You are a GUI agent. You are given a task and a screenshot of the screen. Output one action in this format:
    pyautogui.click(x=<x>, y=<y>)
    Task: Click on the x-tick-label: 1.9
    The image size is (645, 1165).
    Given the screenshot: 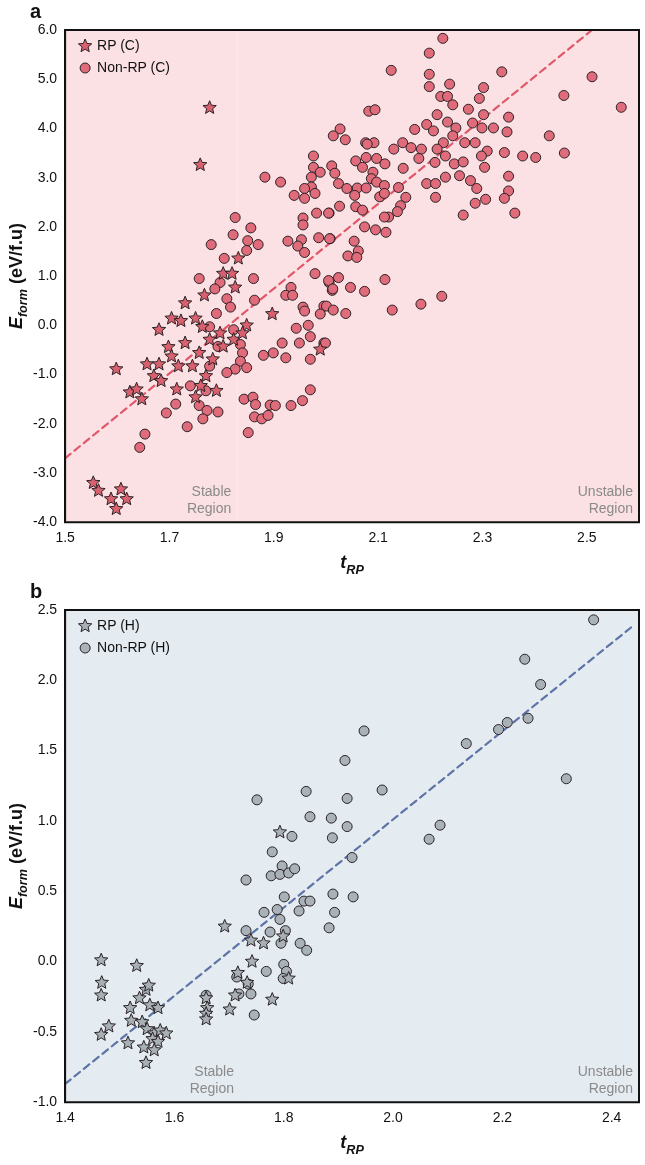 What is the action you would take?
    pyautogui.click(x=274, y=537)
    